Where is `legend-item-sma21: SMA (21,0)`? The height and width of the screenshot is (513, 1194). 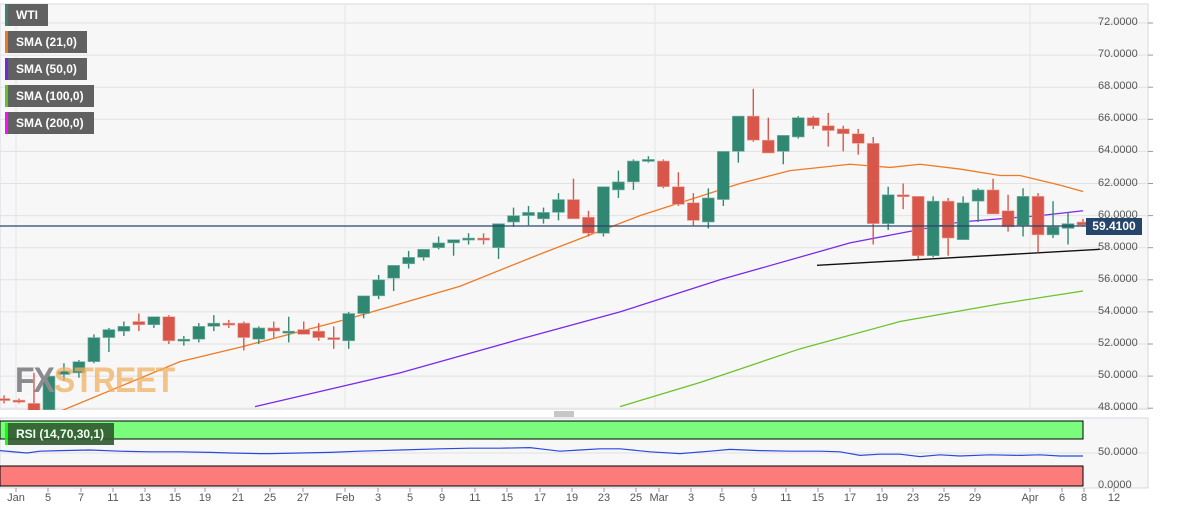 legend-item-sma21: SMA (21,0) is located at coordinates (46, 42).